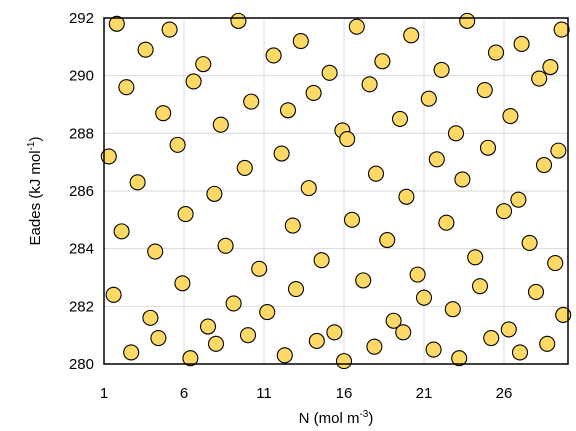 This screenshot has width=576, height=431. I want to click on x-tick-label-2: 11, so click(264, 393).